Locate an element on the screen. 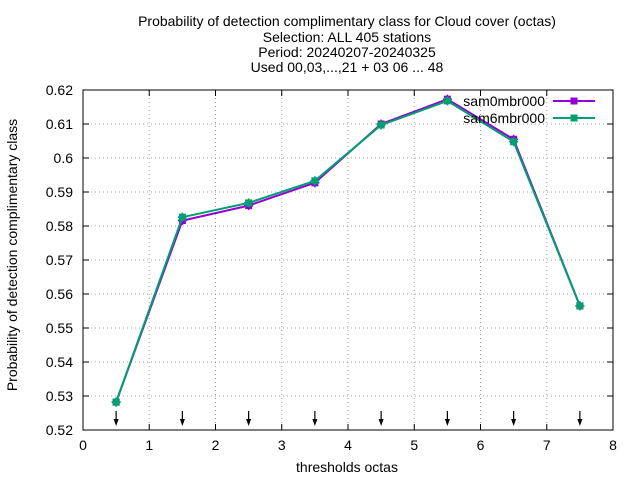 The image size is (640, 480). y-tick-label: 0.59 is located at coordinates (59, 192).